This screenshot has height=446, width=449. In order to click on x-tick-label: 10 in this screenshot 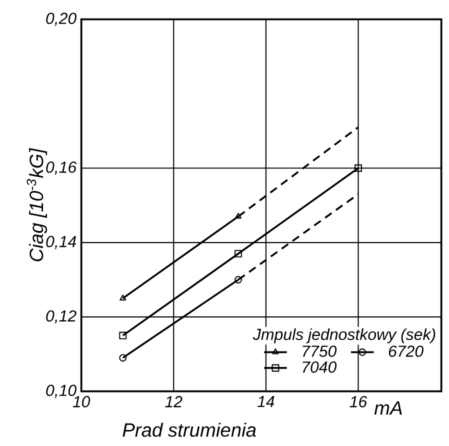, I will do `click(81, 402)`.